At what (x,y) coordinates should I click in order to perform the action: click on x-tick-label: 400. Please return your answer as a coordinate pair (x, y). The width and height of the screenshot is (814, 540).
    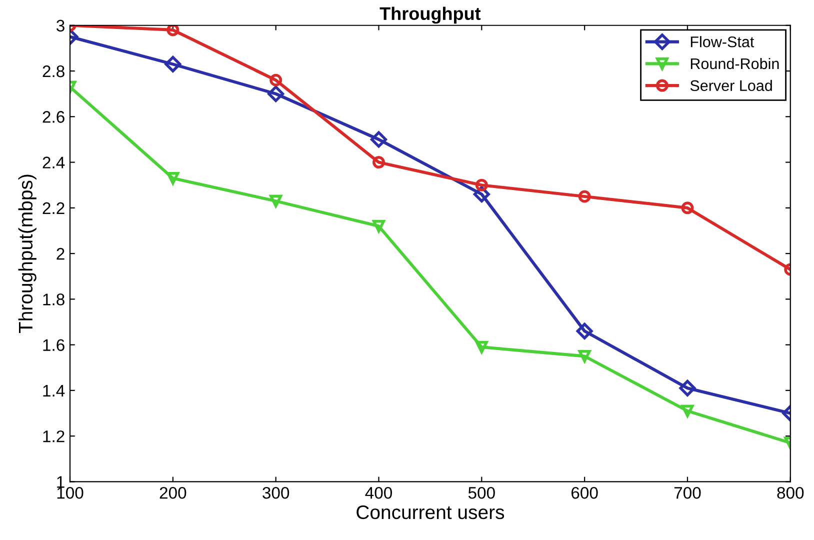
    Looking at the image, I should click on (378, 492).